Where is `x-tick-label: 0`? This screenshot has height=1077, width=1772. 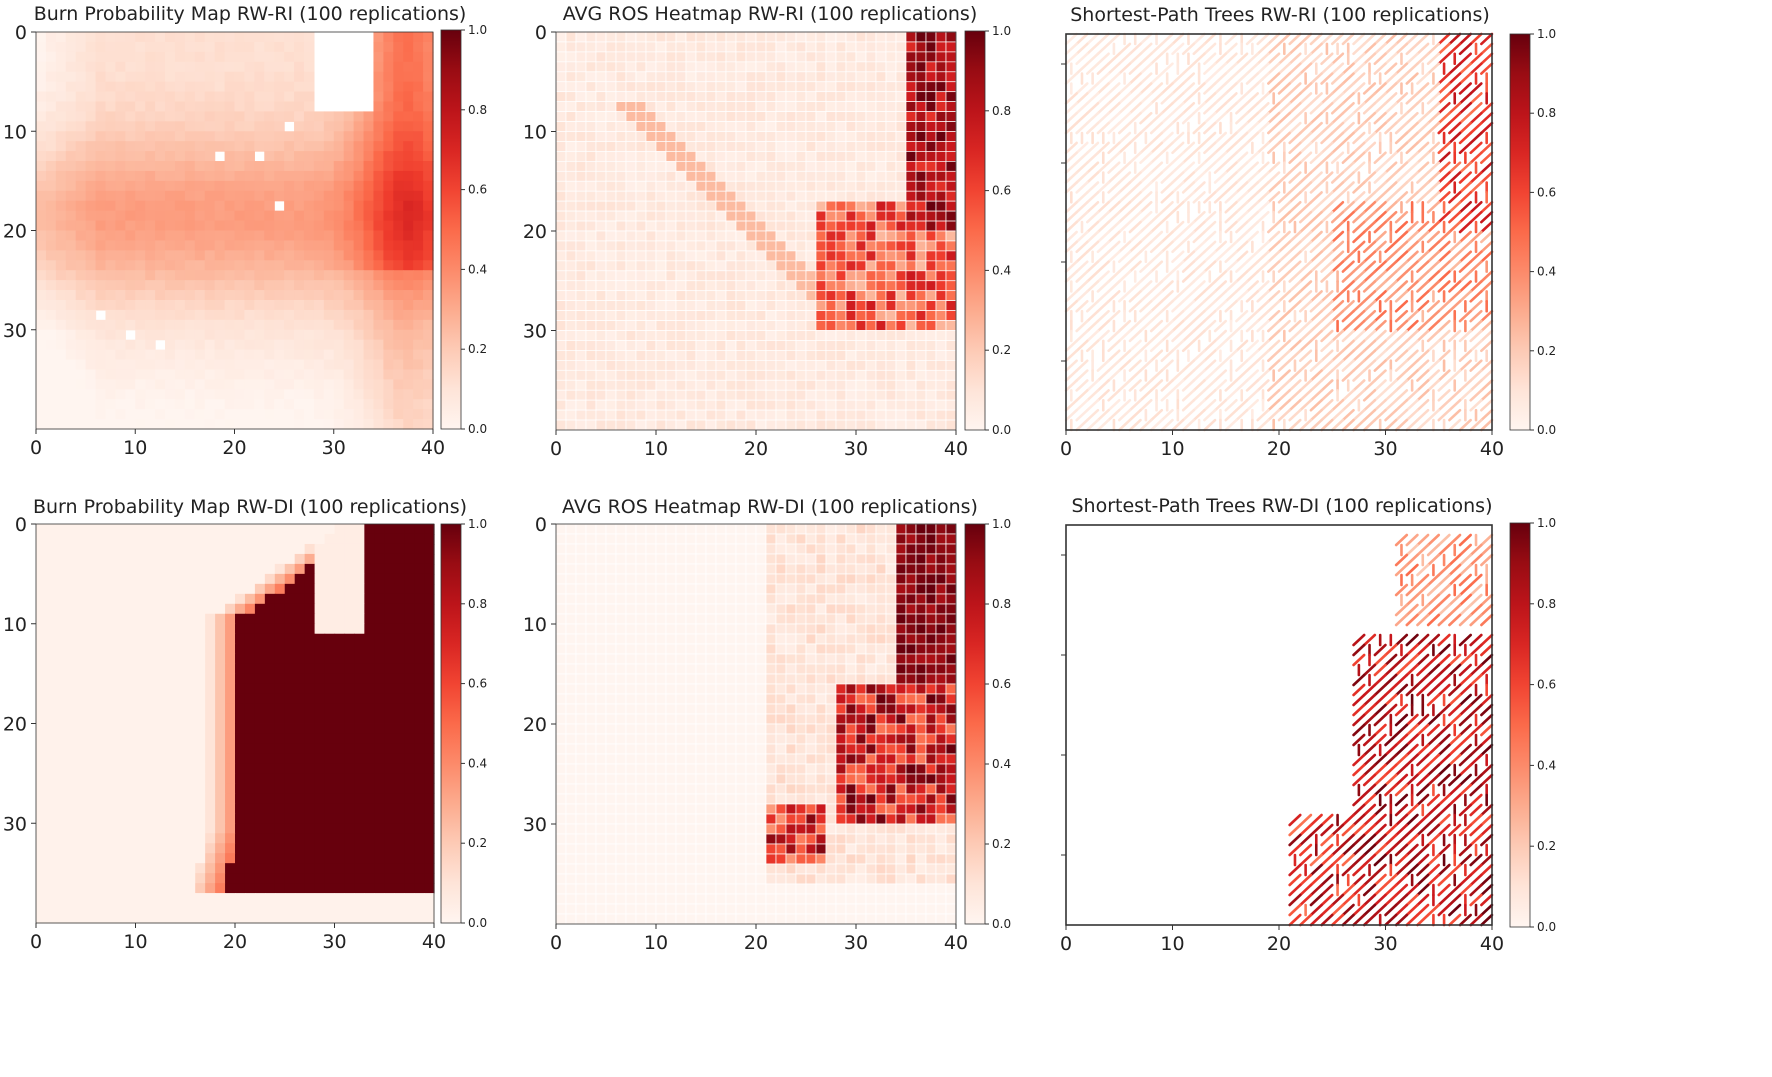 x-tick-label: 0 is located at coordinates (1066, 449).